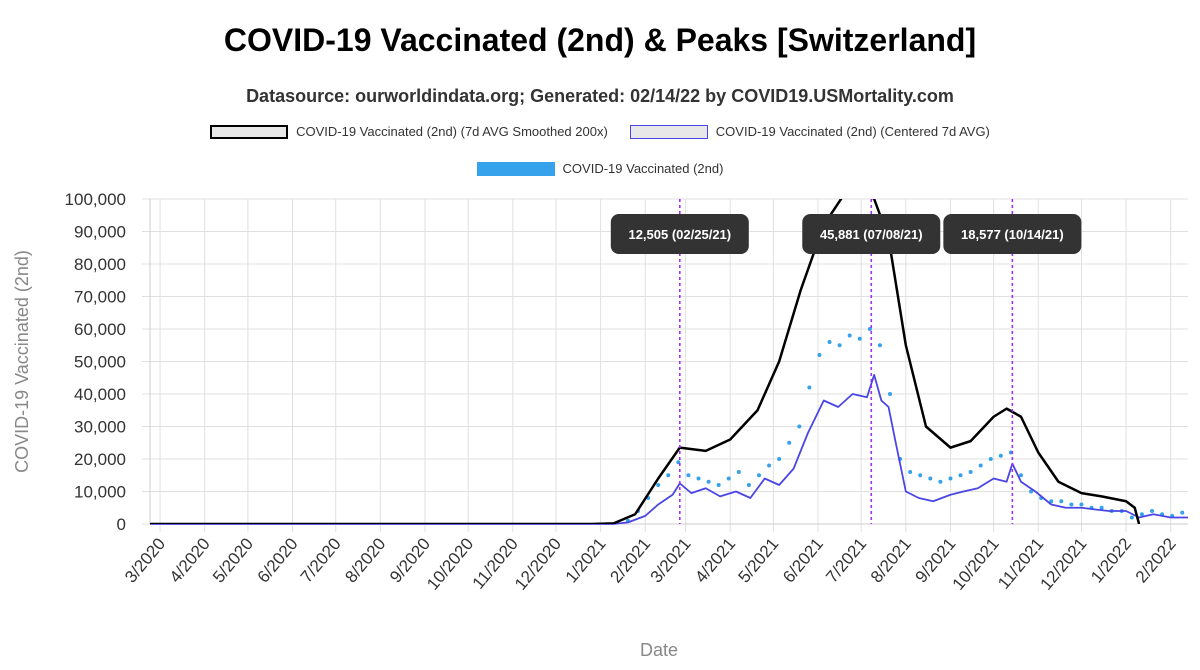 Image resolution: width=1200 pixels, height=670 pixels. I want to click on y-tick-label: 10,000, so click(100, 492).